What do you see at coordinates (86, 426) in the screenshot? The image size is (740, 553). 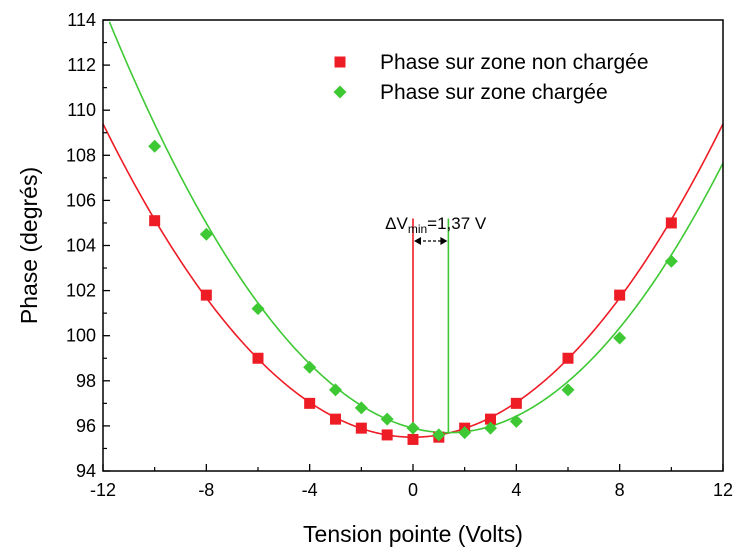 I see `y-tick-label-1: 96` at bounding box center [86, 426].